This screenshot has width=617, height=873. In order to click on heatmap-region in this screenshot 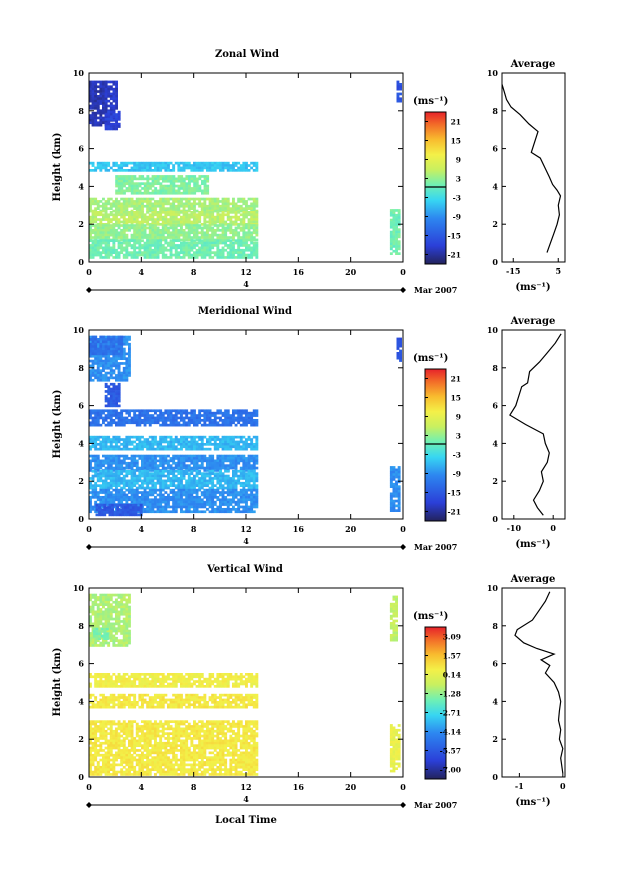, I will do `click(119, 510)`.